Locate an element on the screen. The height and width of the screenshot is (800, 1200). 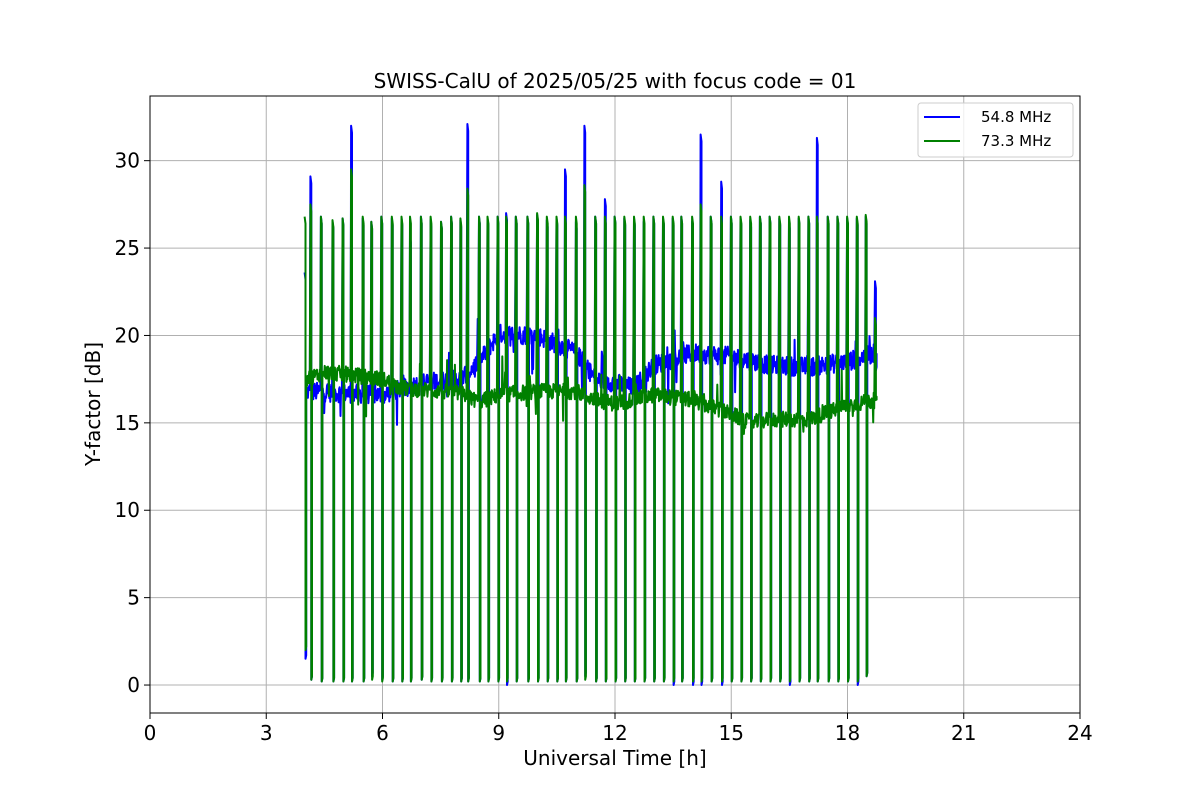
y-tick-label: 0 is located at coordinates (133, 685).